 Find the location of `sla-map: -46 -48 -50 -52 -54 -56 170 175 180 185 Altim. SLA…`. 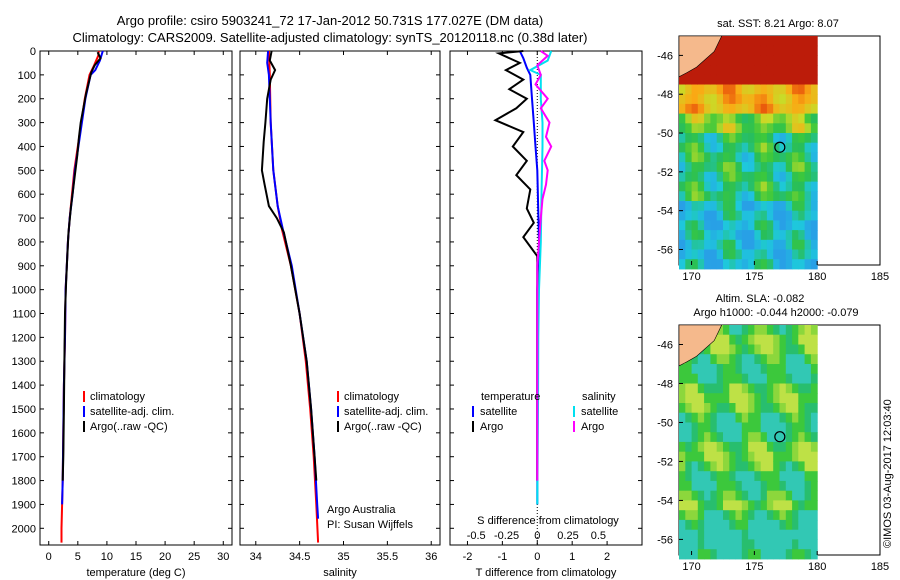

sla-map: -46 -48 -50 -52 -54 -56 170 175 180 185 Altim. SLA… is located at coordinates (773, 433).